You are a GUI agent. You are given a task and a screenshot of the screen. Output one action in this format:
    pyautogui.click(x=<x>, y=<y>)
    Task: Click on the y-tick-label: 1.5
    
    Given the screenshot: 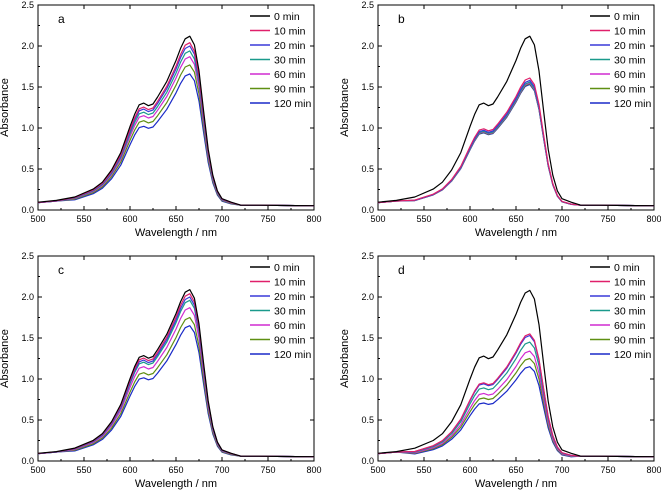 What is the action you would take?
    pyautogui.click(x=367, y=338)
    